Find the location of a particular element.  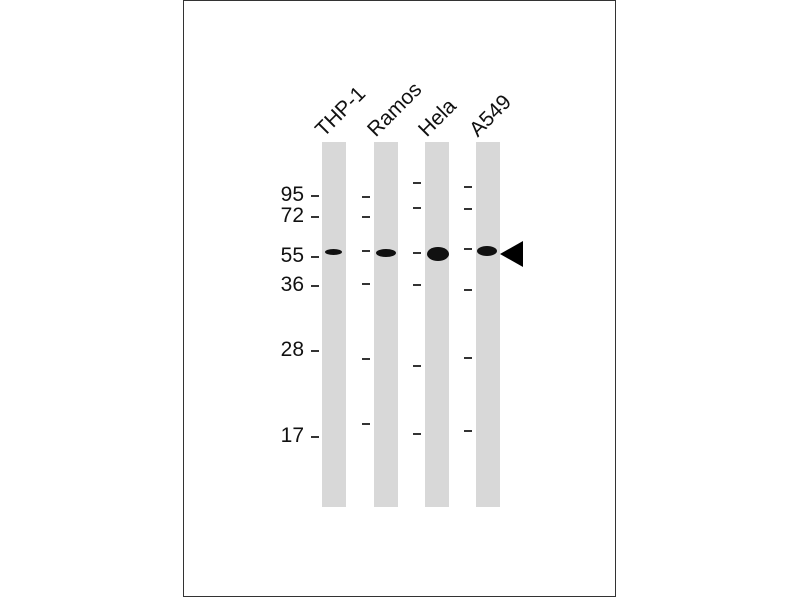

mw-label: 72 is located at coordinates (292, 215).